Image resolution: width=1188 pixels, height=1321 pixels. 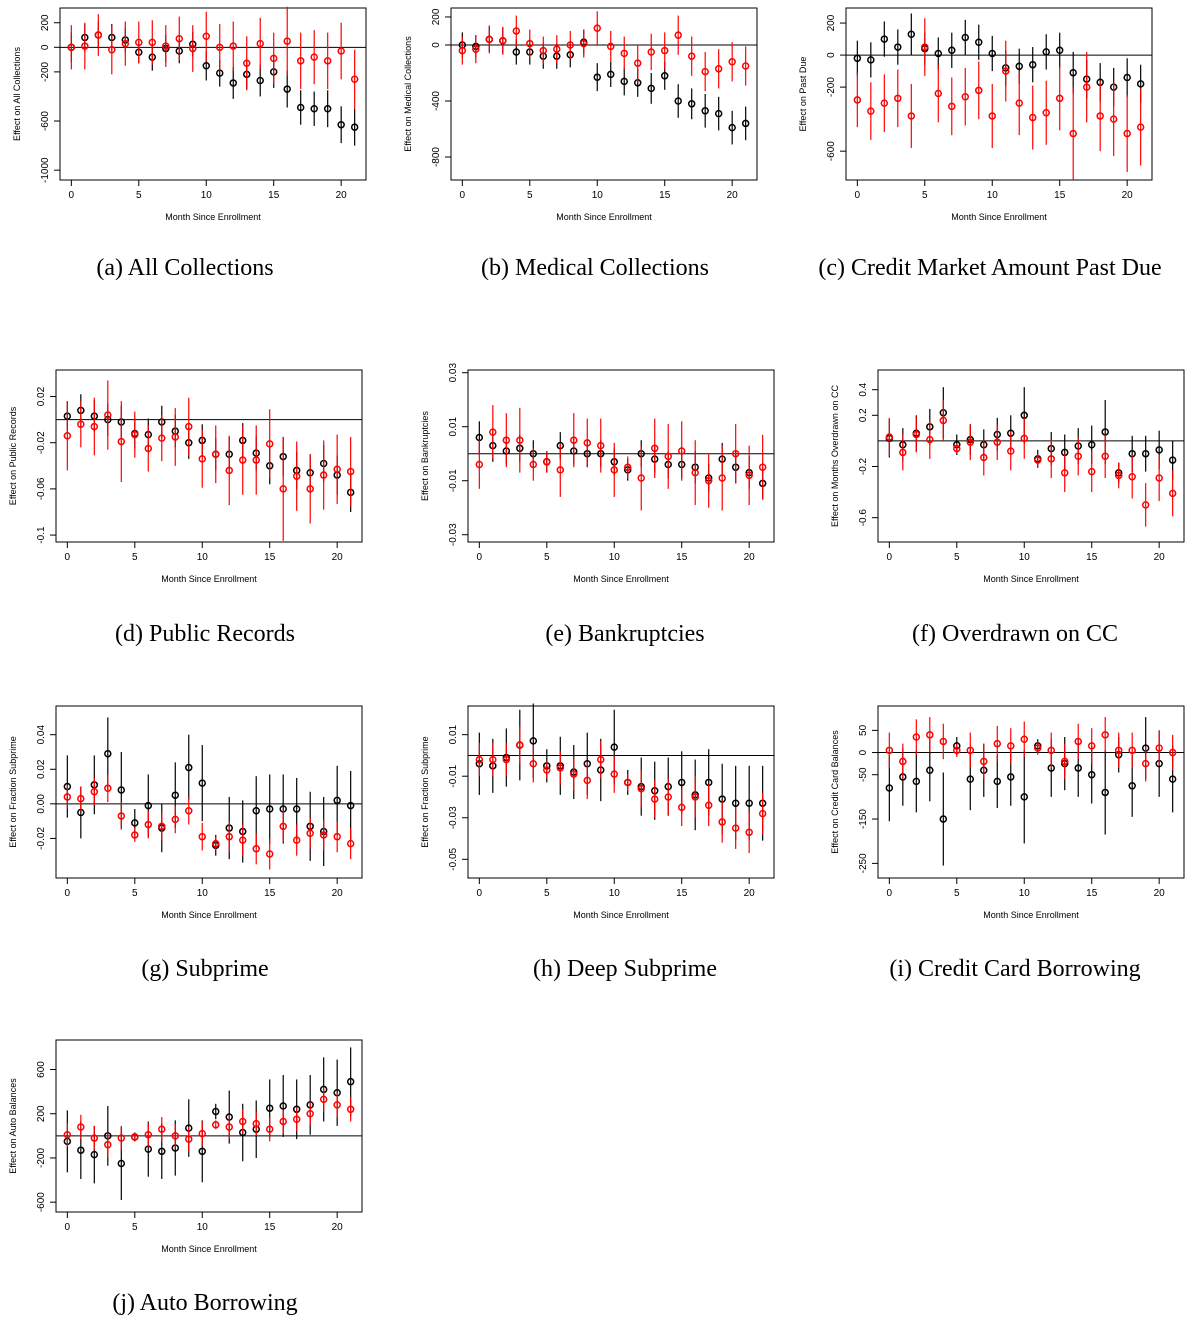 What do you see at coordinates (621, 792) in the screenshot?
I see `plot-frame` at bounding box center [621, 792].